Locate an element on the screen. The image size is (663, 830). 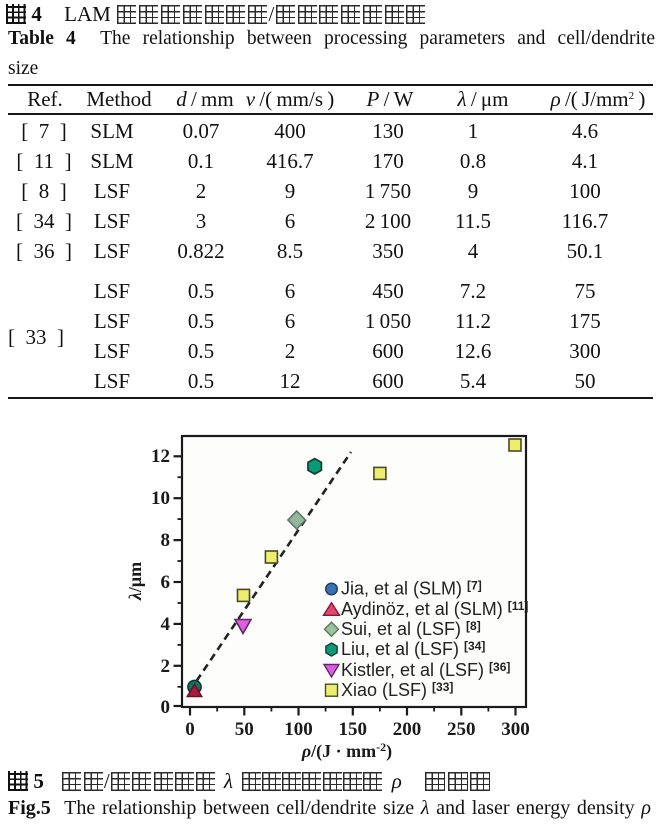
svg-text: 8 is located at coordinates (166, 540).